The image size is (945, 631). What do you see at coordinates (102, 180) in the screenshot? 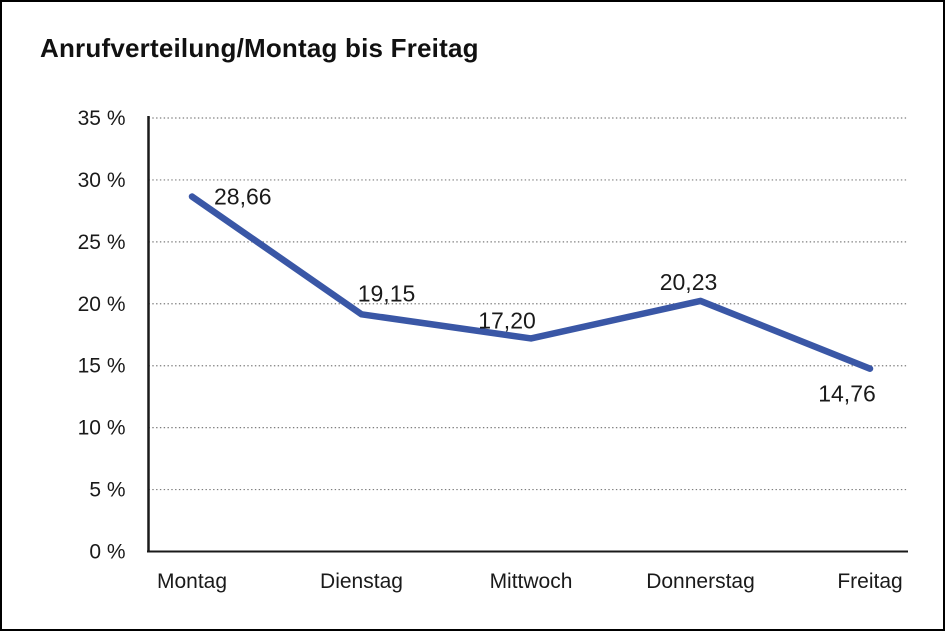
I see `y-tick-label: 30 %` at bounding box center [102, 180].